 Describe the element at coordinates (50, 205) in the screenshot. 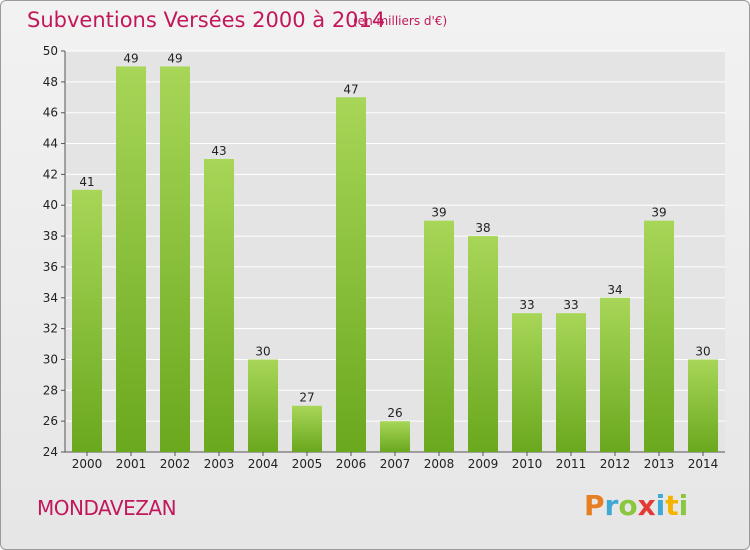

I see `y-tick-label: 40` at that location.